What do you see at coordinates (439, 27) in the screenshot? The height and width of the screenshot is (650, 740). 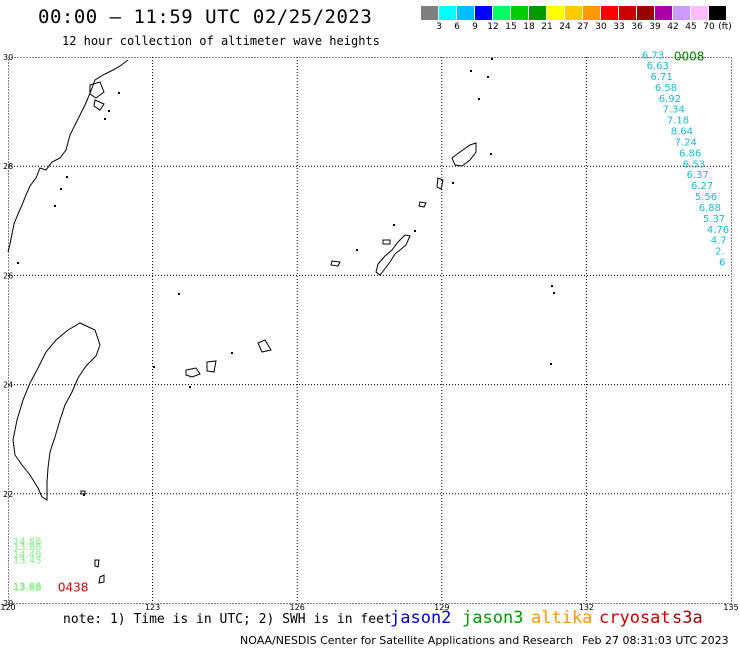 I see `legend-label: 3` at bounding box center [439, 27].